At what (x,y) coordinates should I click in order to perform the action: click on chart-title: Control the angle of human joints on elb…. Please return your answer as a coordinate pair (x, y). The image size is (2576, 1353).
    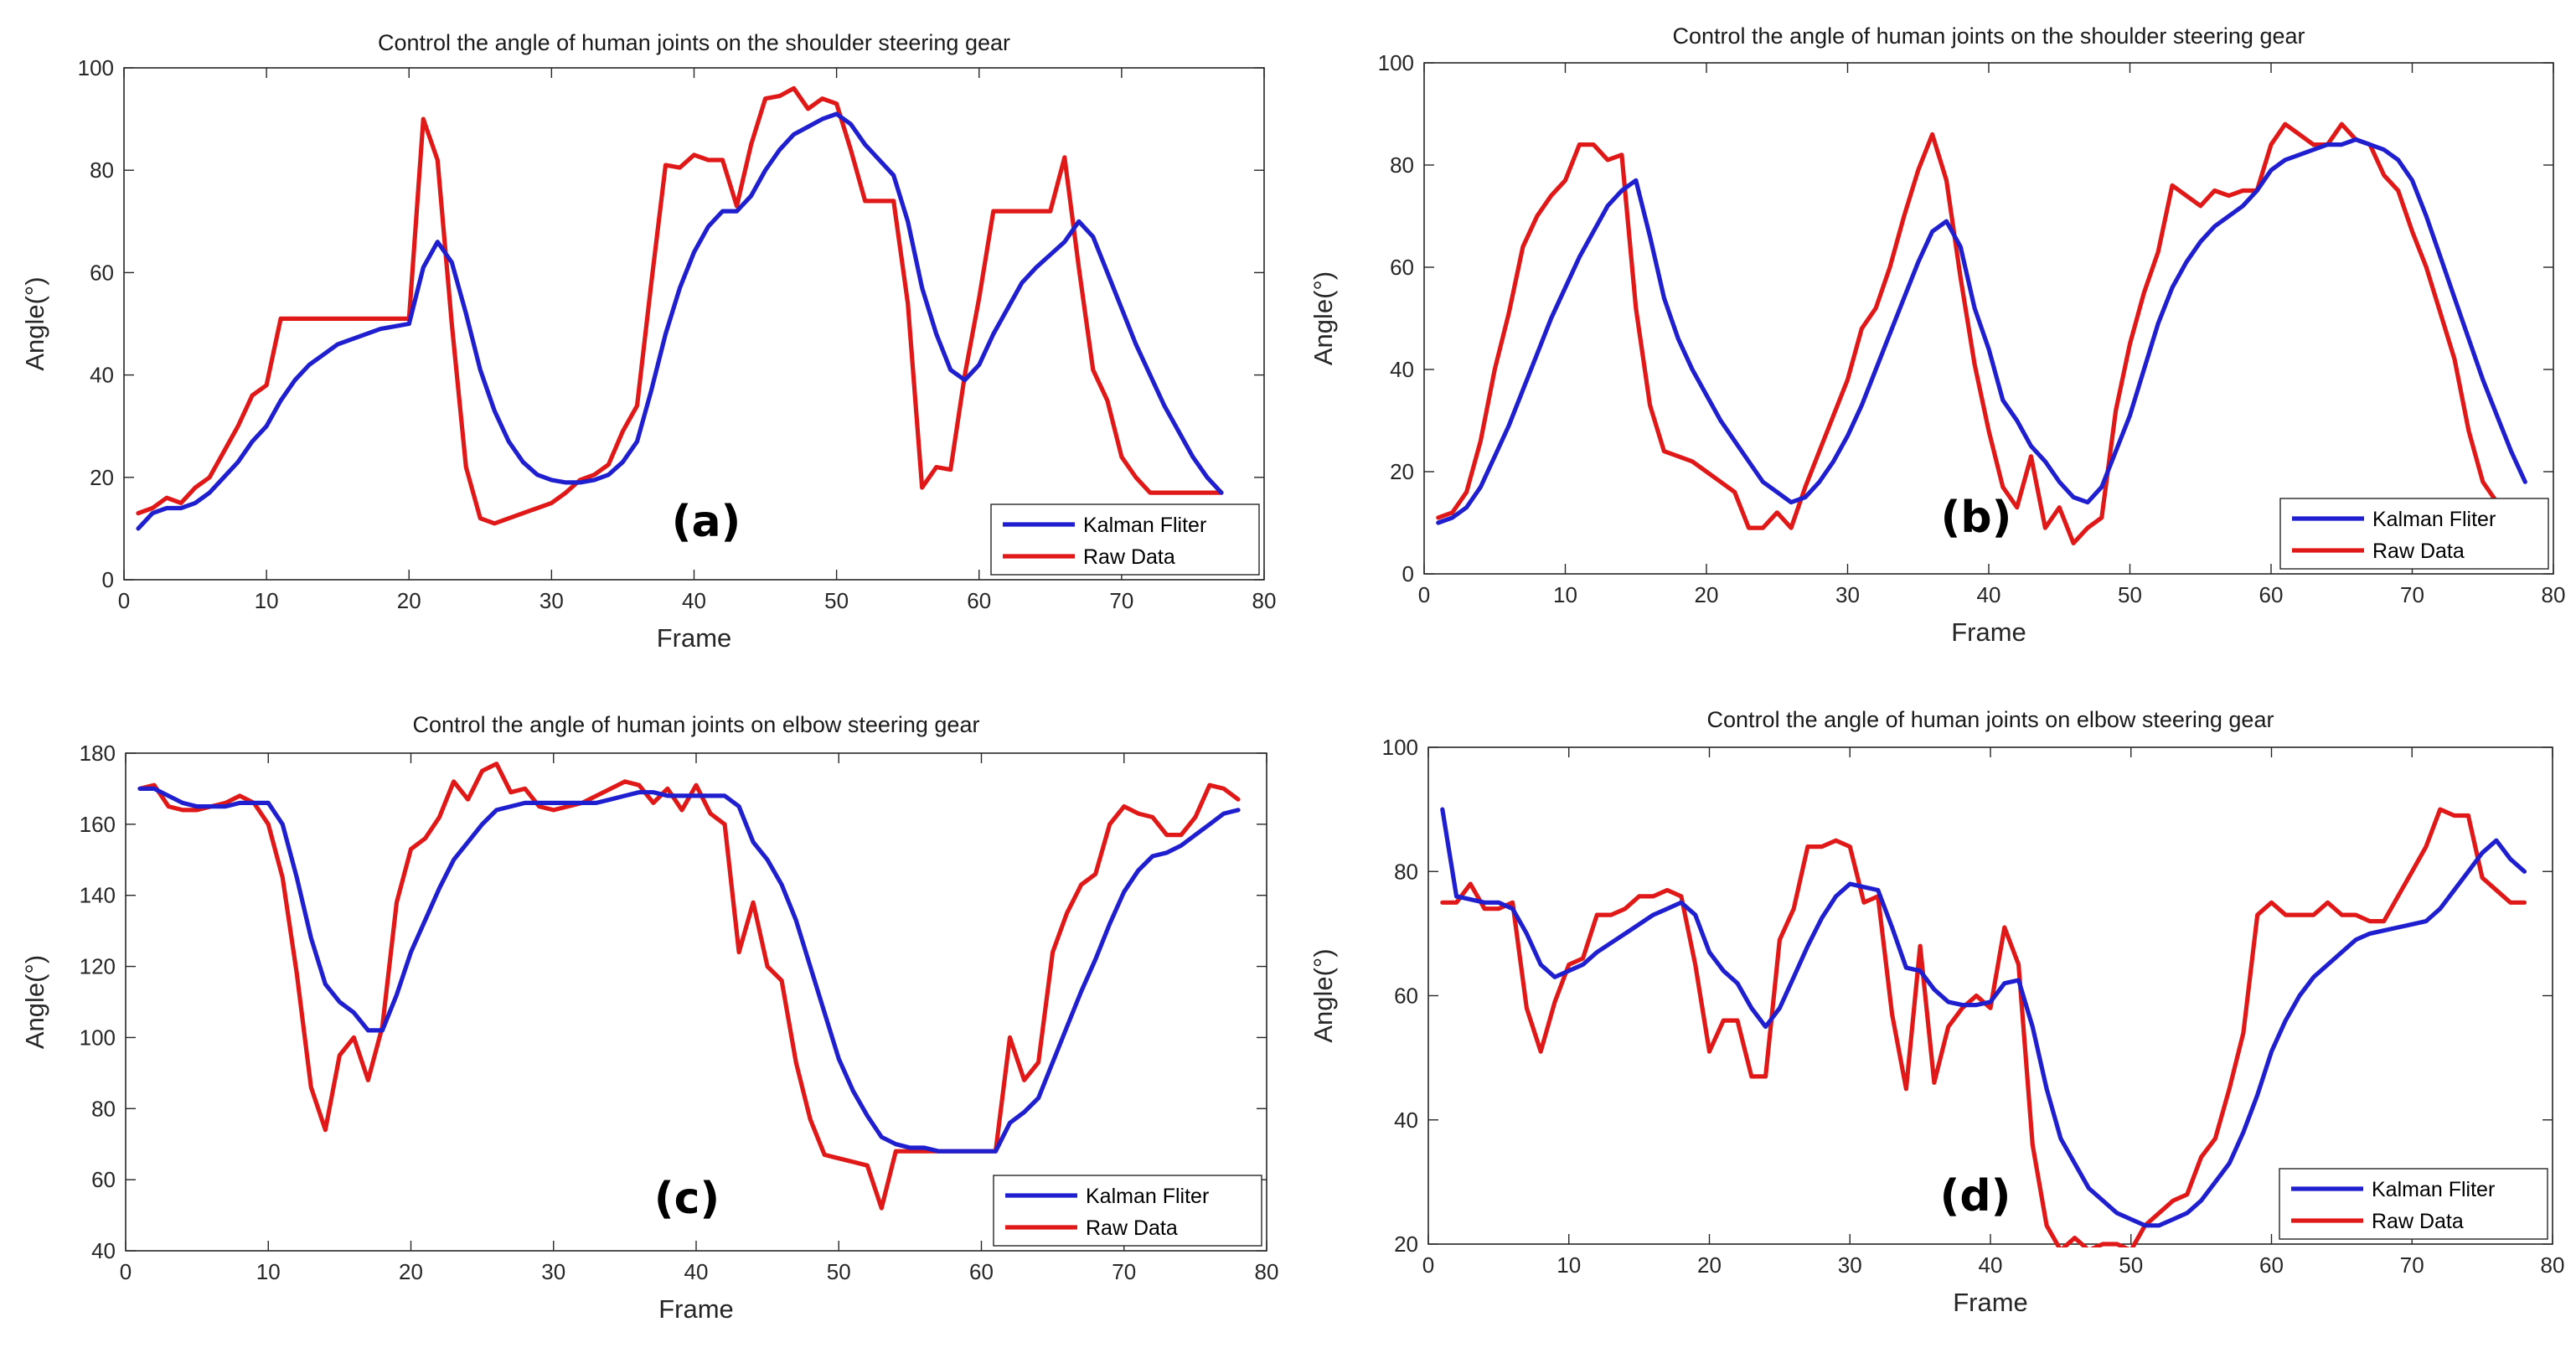
    Looking at the image, I should click on (696, 724).